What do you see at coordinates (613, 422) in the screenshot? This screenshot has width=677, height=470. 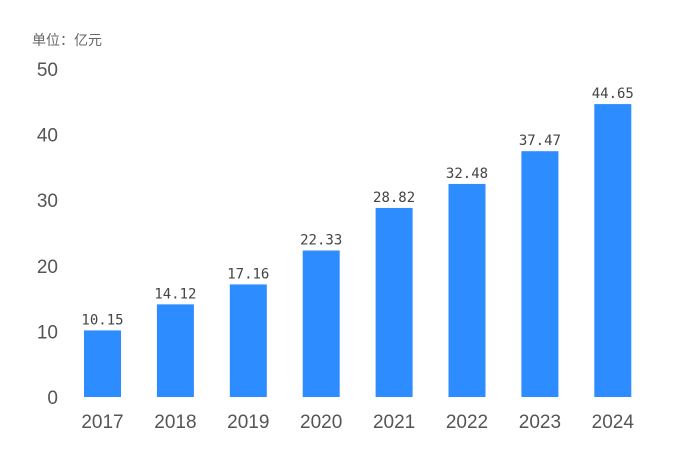 I see `x-tick-label: 2024` at bounding box center [613, 422].